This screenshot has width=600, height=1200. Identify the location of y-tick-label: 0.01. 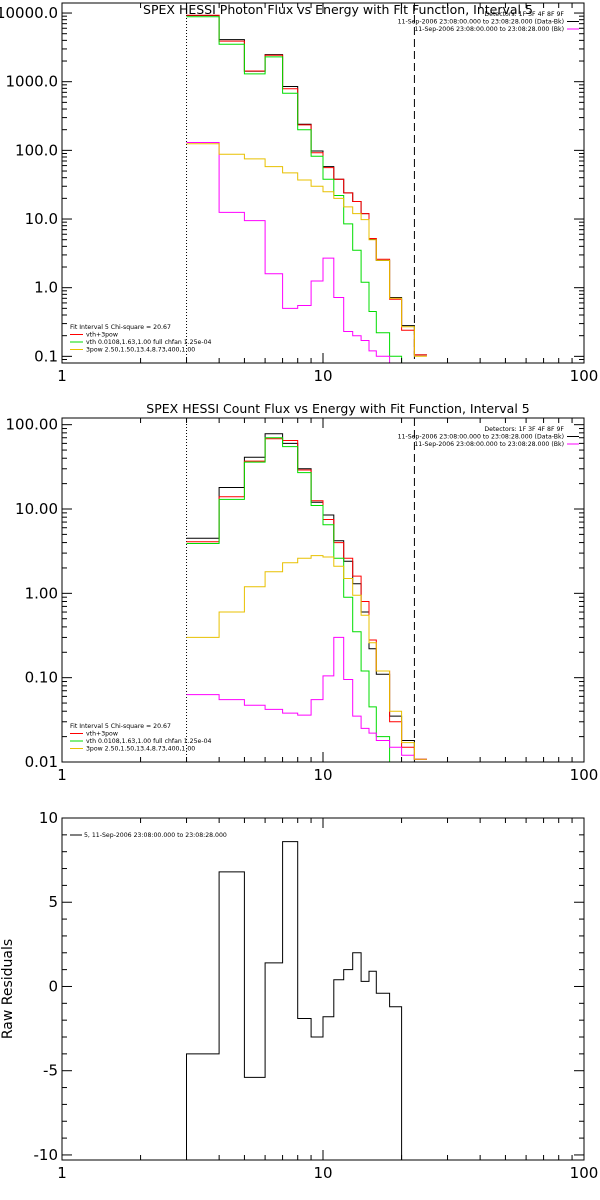
(41, 762).